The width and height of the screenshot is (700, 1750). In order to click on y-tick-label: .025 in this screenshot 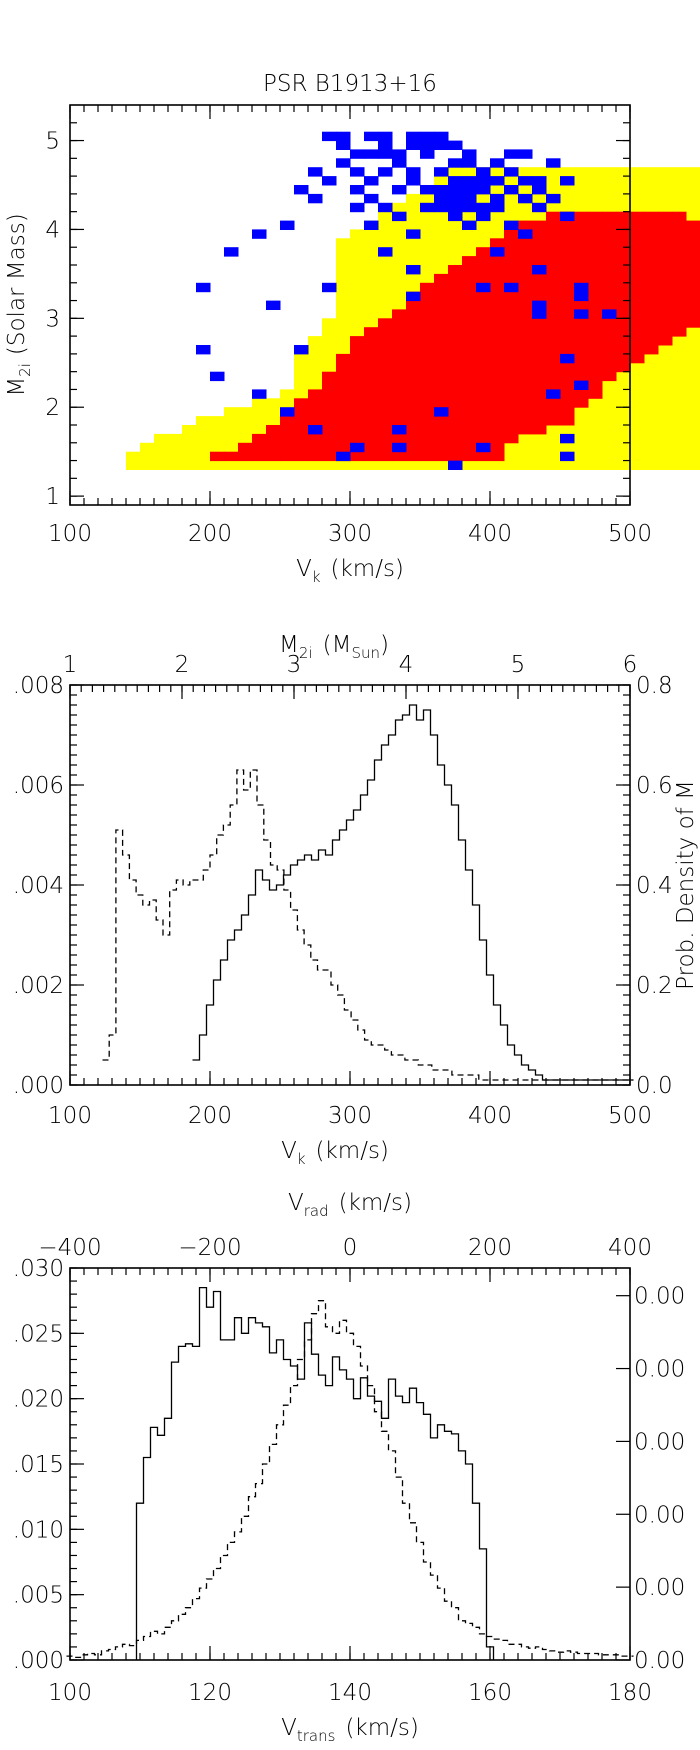, I will do `click(38, 1334)`.